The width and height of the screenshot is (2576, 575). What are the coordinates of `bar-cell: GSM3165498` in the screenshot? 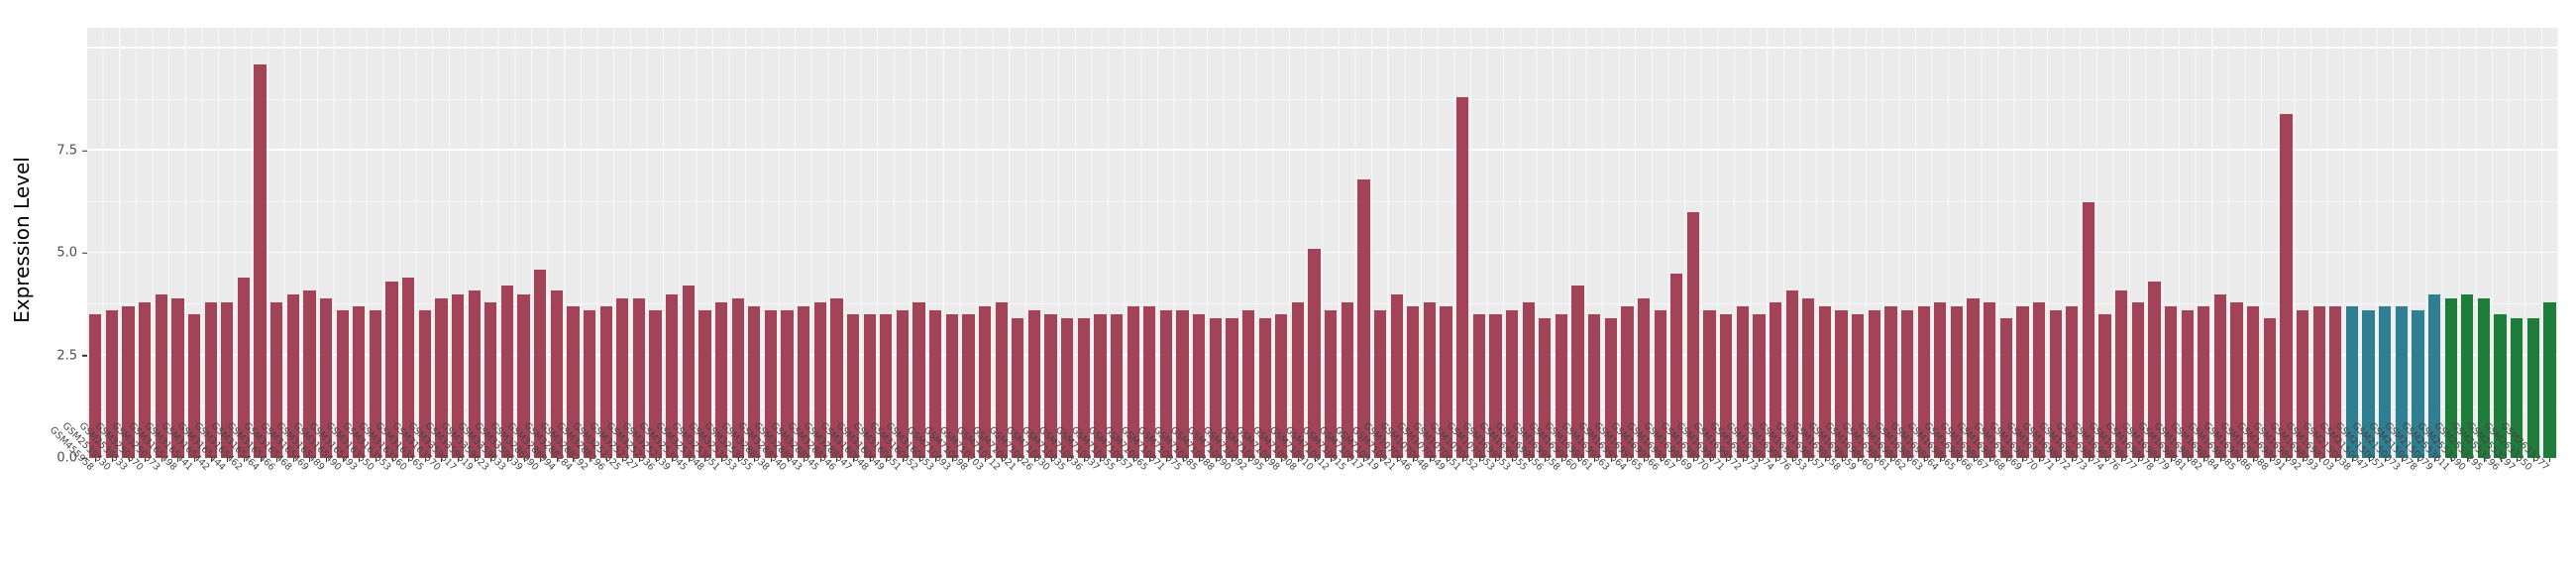 It's located at (156, 250).